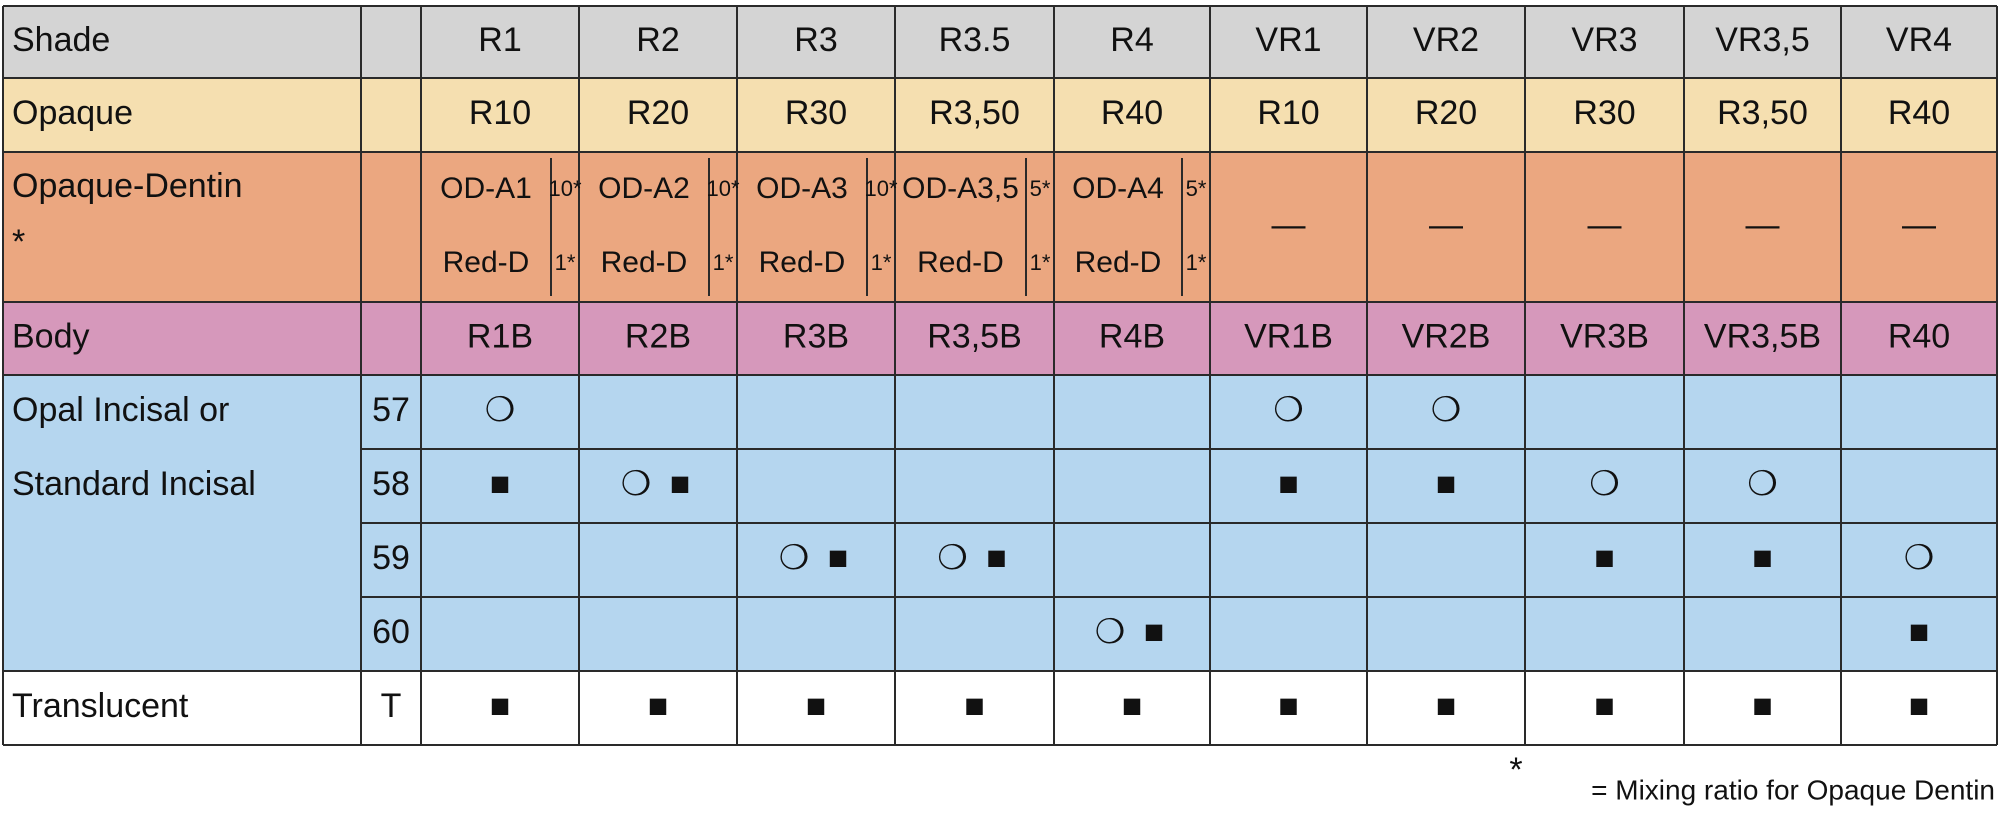  I want to click on row-number: 60, so click(391, 632).